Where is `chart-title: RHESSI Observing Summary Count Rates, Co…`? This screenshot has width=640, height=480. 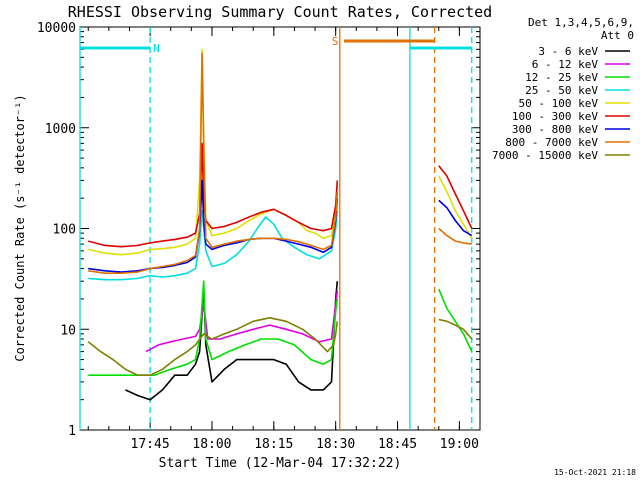
chart-title: RHESSI Observing Summary Count Rates, Co… is located at coordinates (280, 12).